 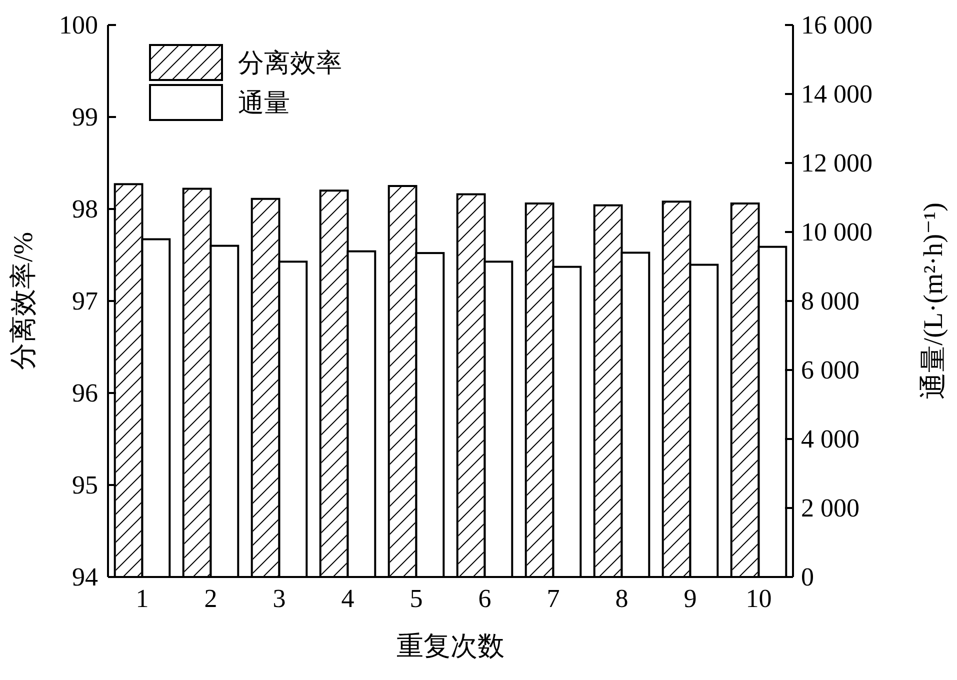 What do you see at coordinates (830, 370) in the screenshot?
I see `y2-tick-label: 6 000` at bounding box center [830, 370].